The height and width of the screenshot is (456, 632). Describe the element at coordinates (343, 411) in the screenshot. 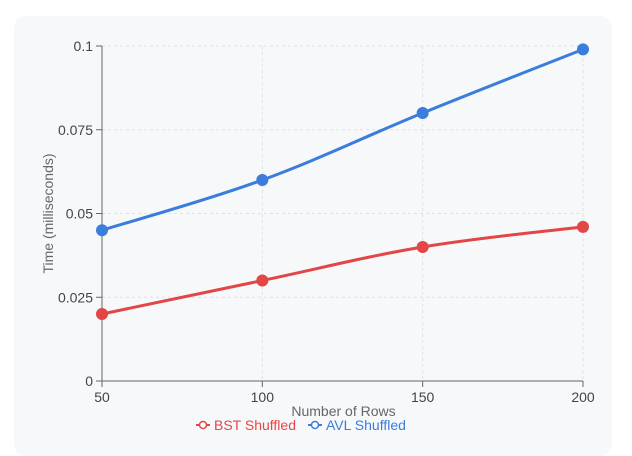

I see `x-axis-title: Number of Rows` at that location.